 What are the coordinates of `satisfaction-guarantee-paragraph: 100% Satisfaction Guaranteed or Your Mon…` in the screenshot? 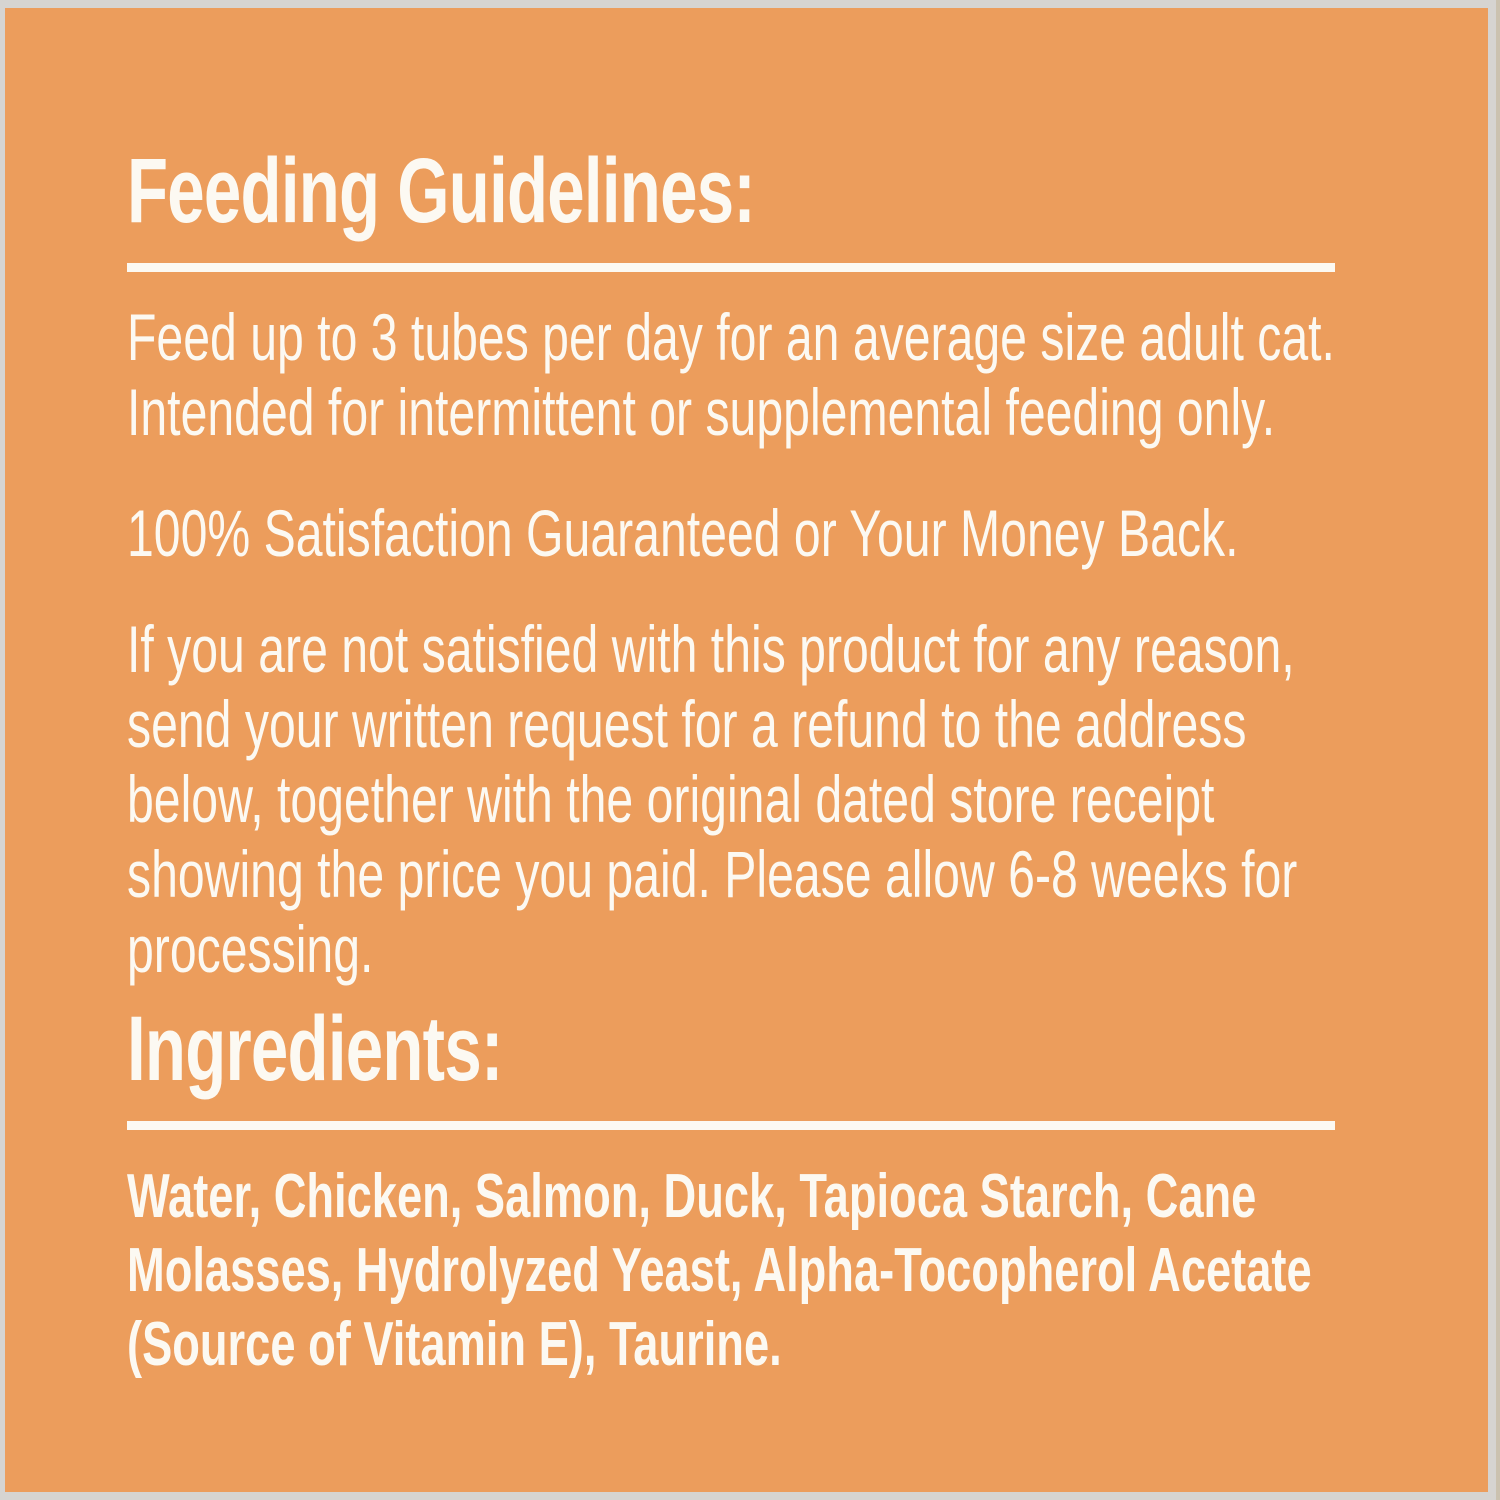 It's located at (683, 533).